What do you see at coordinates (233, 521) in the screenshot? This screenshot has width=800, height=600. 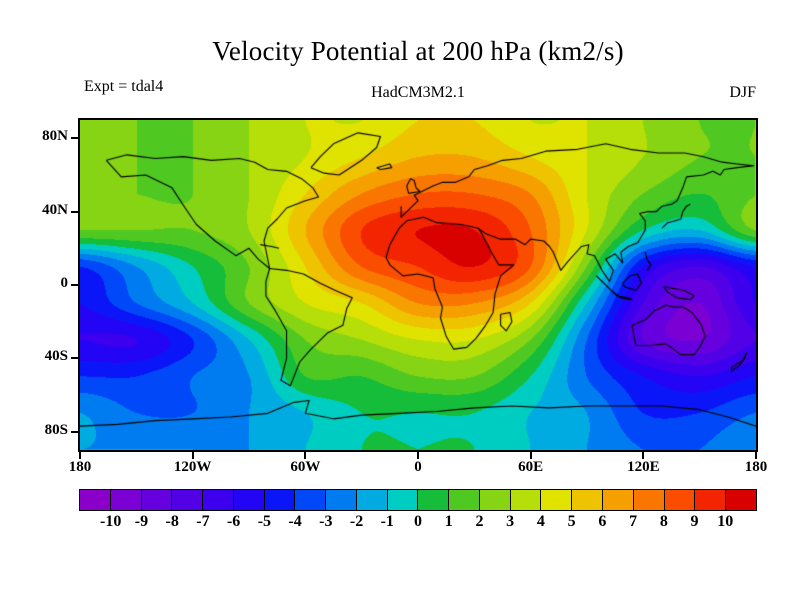 I see `colorbar-tick-label: -6` at bounding box center [233, 521].